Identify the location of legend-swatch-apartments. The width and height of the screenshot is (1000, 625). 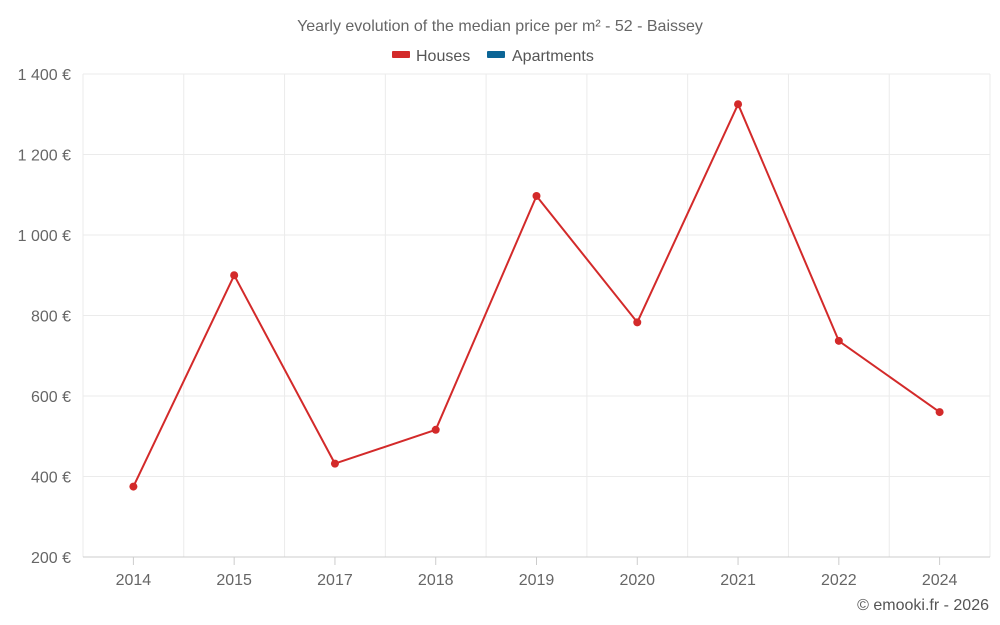
(496, 54).